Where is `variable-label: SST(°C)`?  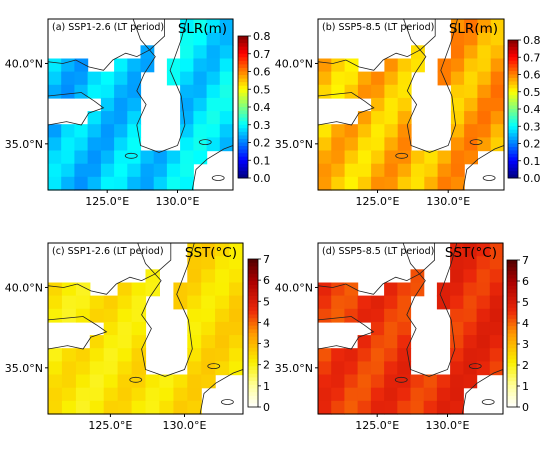 variable-label: SST(°C) is located at coordinates (211, 253).